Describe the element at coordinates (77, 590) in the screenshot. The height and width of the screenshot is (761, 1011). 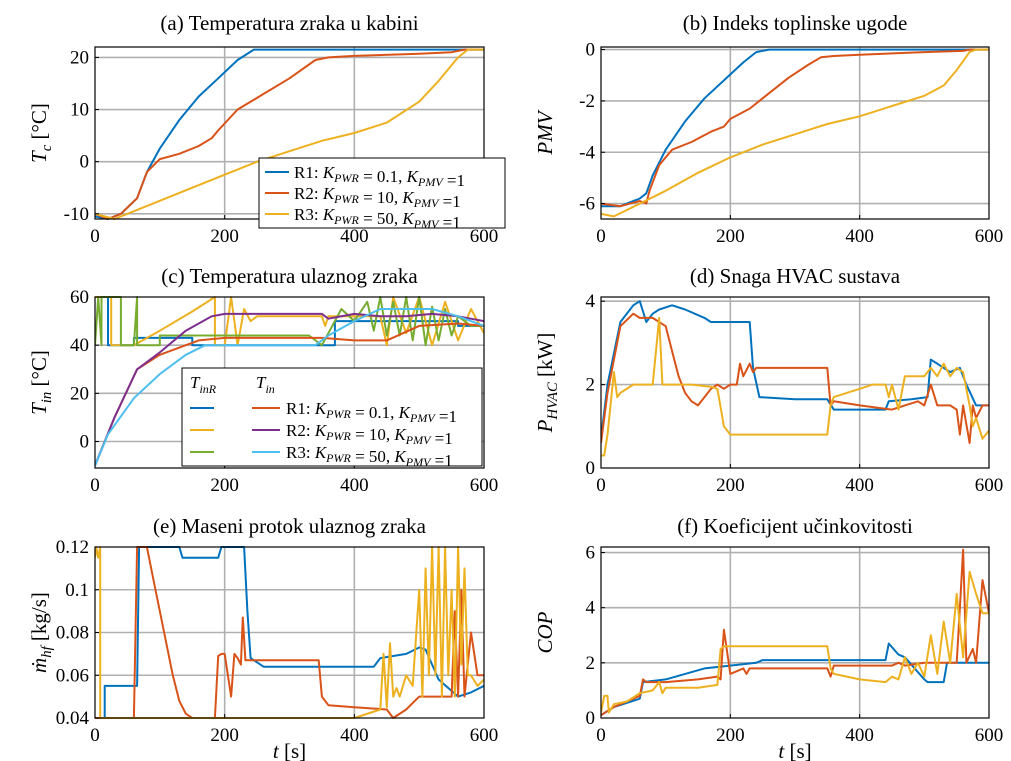
I see `y-tick-label: 0.1` at that location.